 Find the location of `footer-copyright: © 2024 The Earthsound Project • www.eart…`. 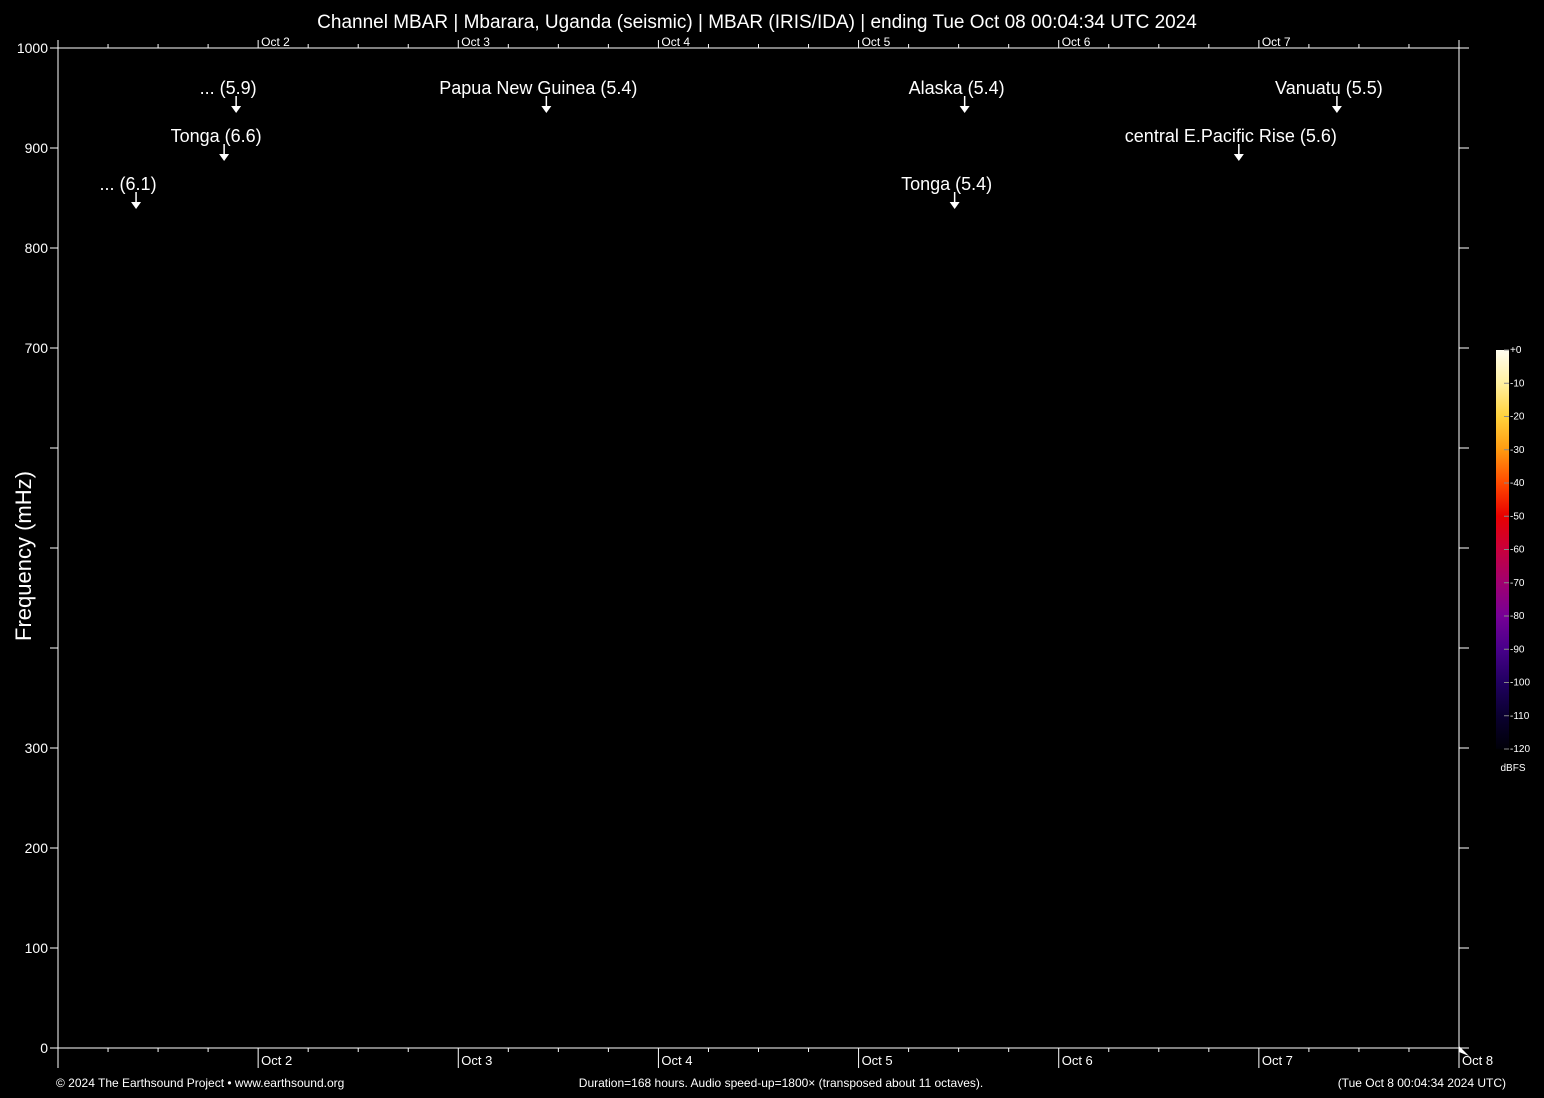

footer-copyright: © 2024 The Earthsound Project • www.eart… is located at coordinates (200, 1083).